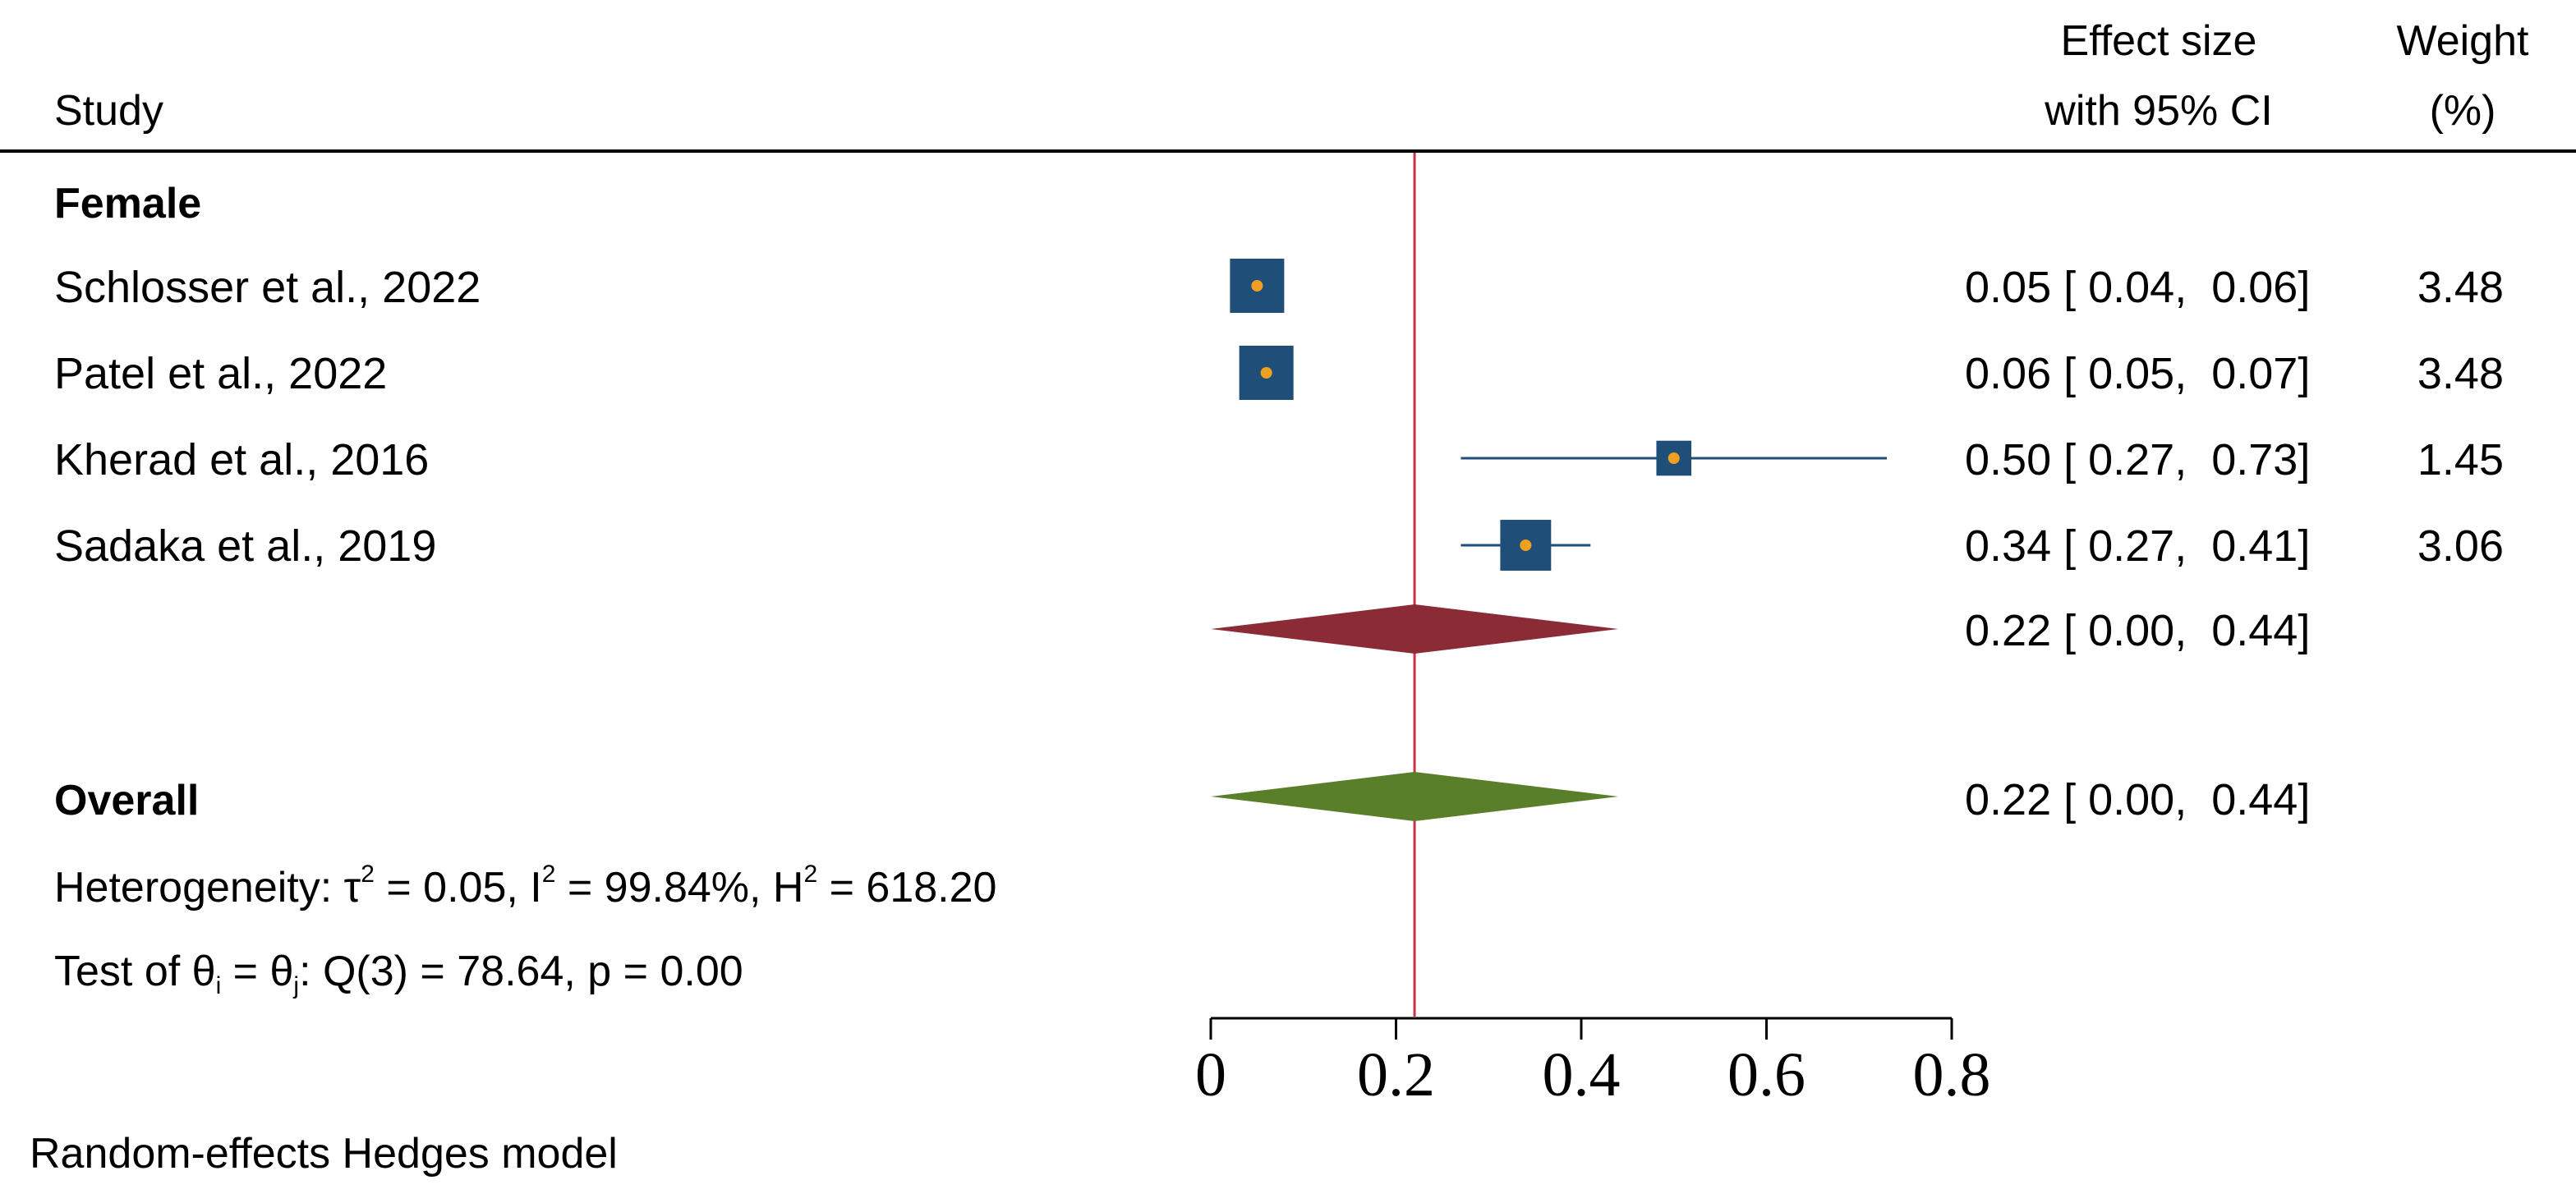 The width and height of the screenshot is (2576, 1203). I want to click on study-ci-text: 0.50 [ 0.27, 0.73], so click(2137, 459).